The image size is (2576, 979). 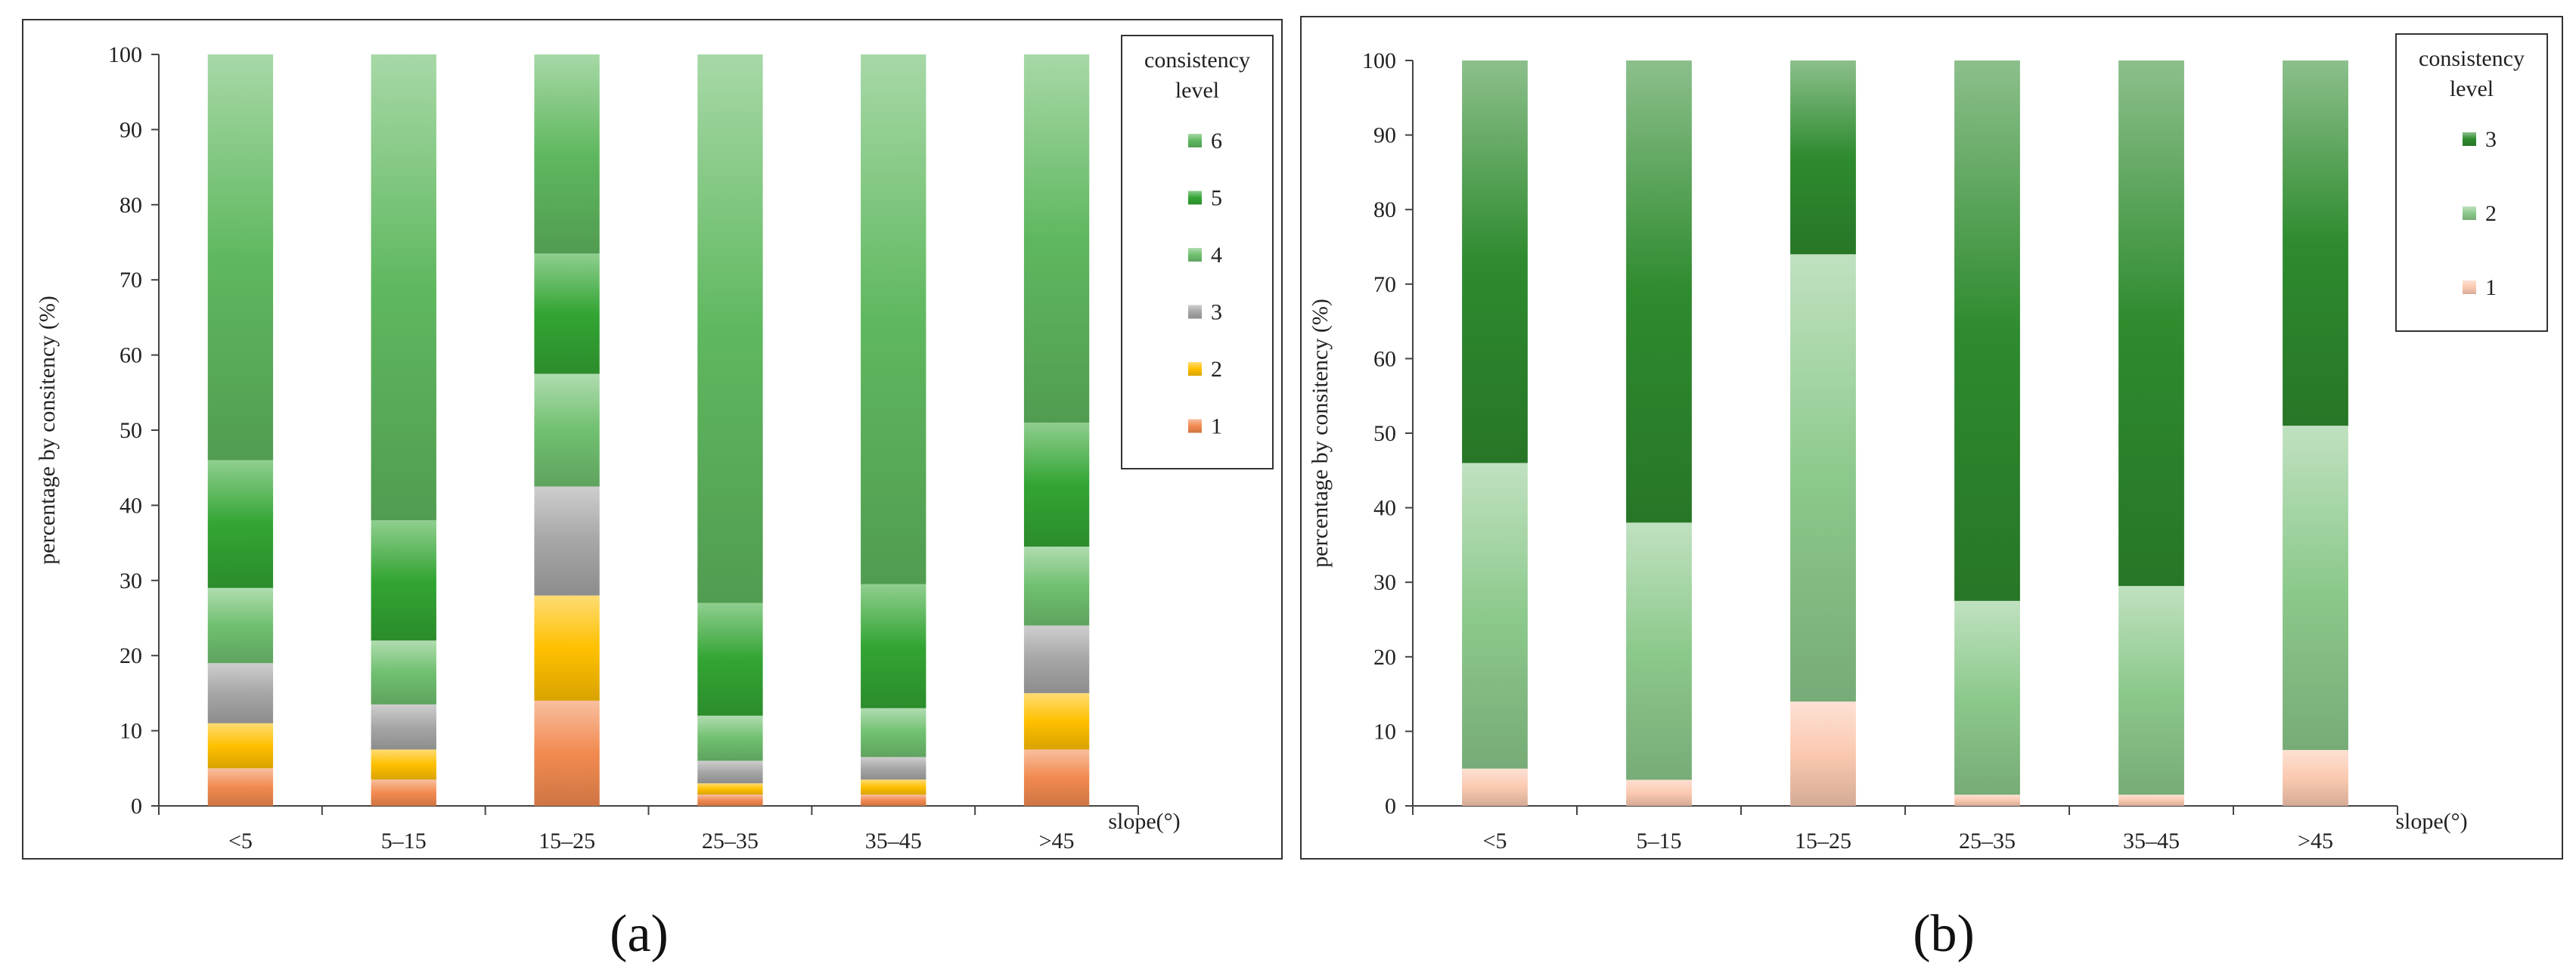 What do you see at coordinates (639, 934) in the screenshot?
I see `panel-label: (a)` at bounding box center [639, 934].